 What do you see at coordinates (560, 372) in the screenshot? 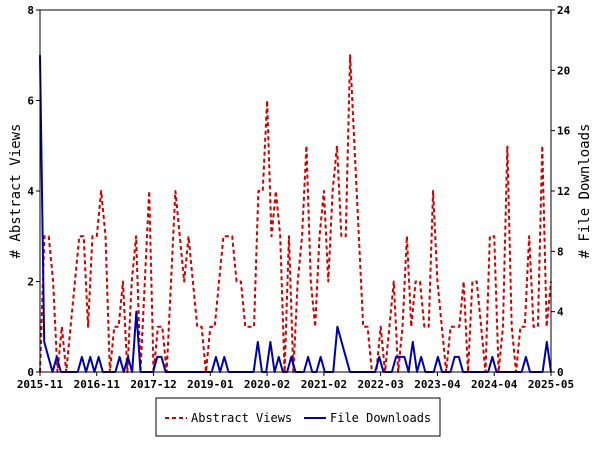
I see `y-right-tick-label: 0` at bounding box center [560, 372].